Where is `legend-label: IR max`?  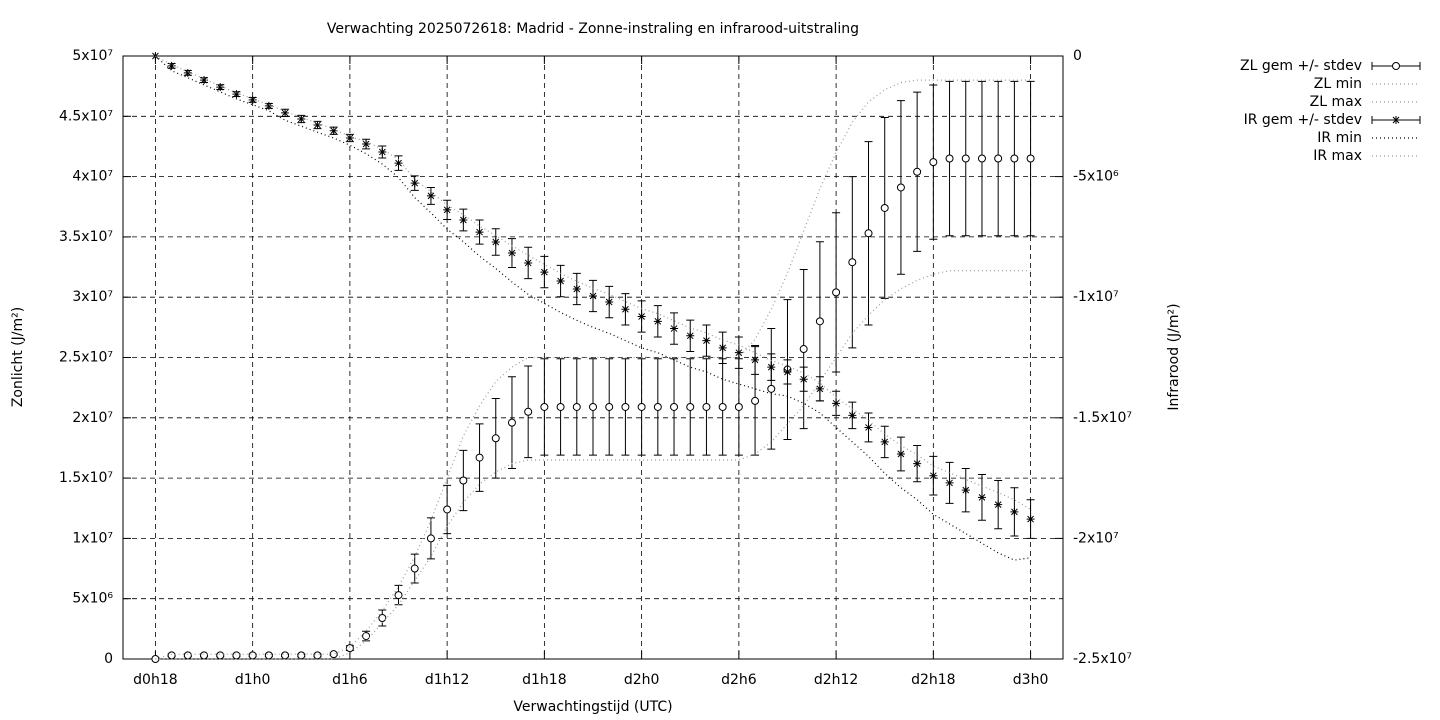 legend-label: IR max is located at coordinates (1337, 156).